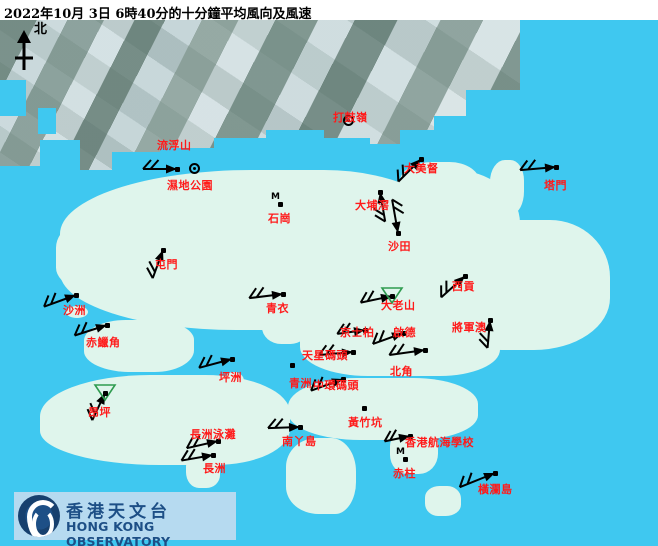 This screenshot has height=546, width=658. What do you see at coordinates (495, 489) in the screenshot?
I see `station-label: 橫瀾島` at bounding box center [495, 489].